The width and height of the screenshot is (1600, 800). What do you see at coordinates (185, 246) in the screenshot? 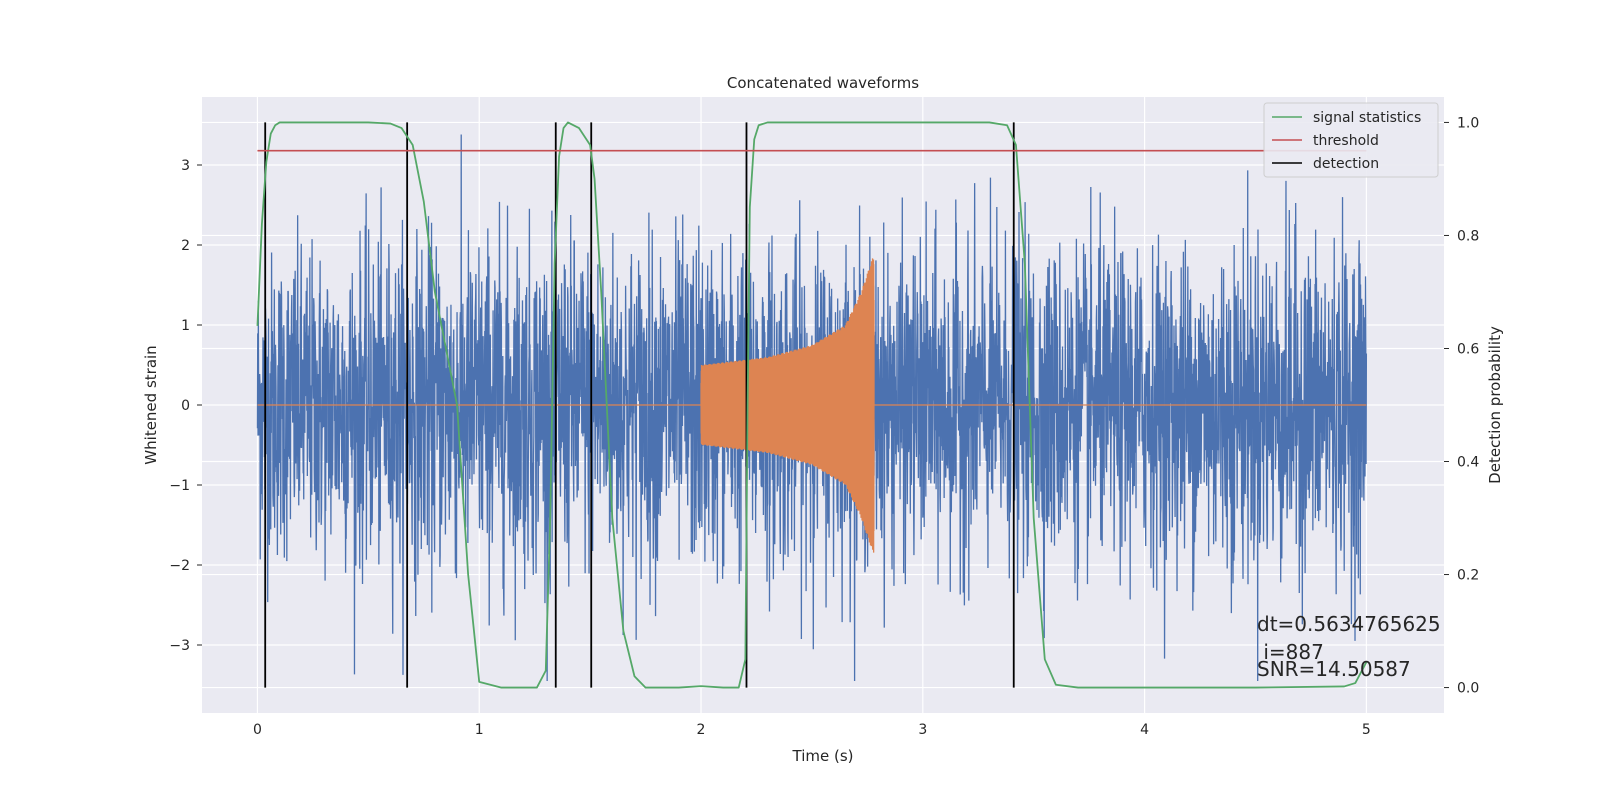
I see `y-tick-label: 2` at bounding box center [185, 246].